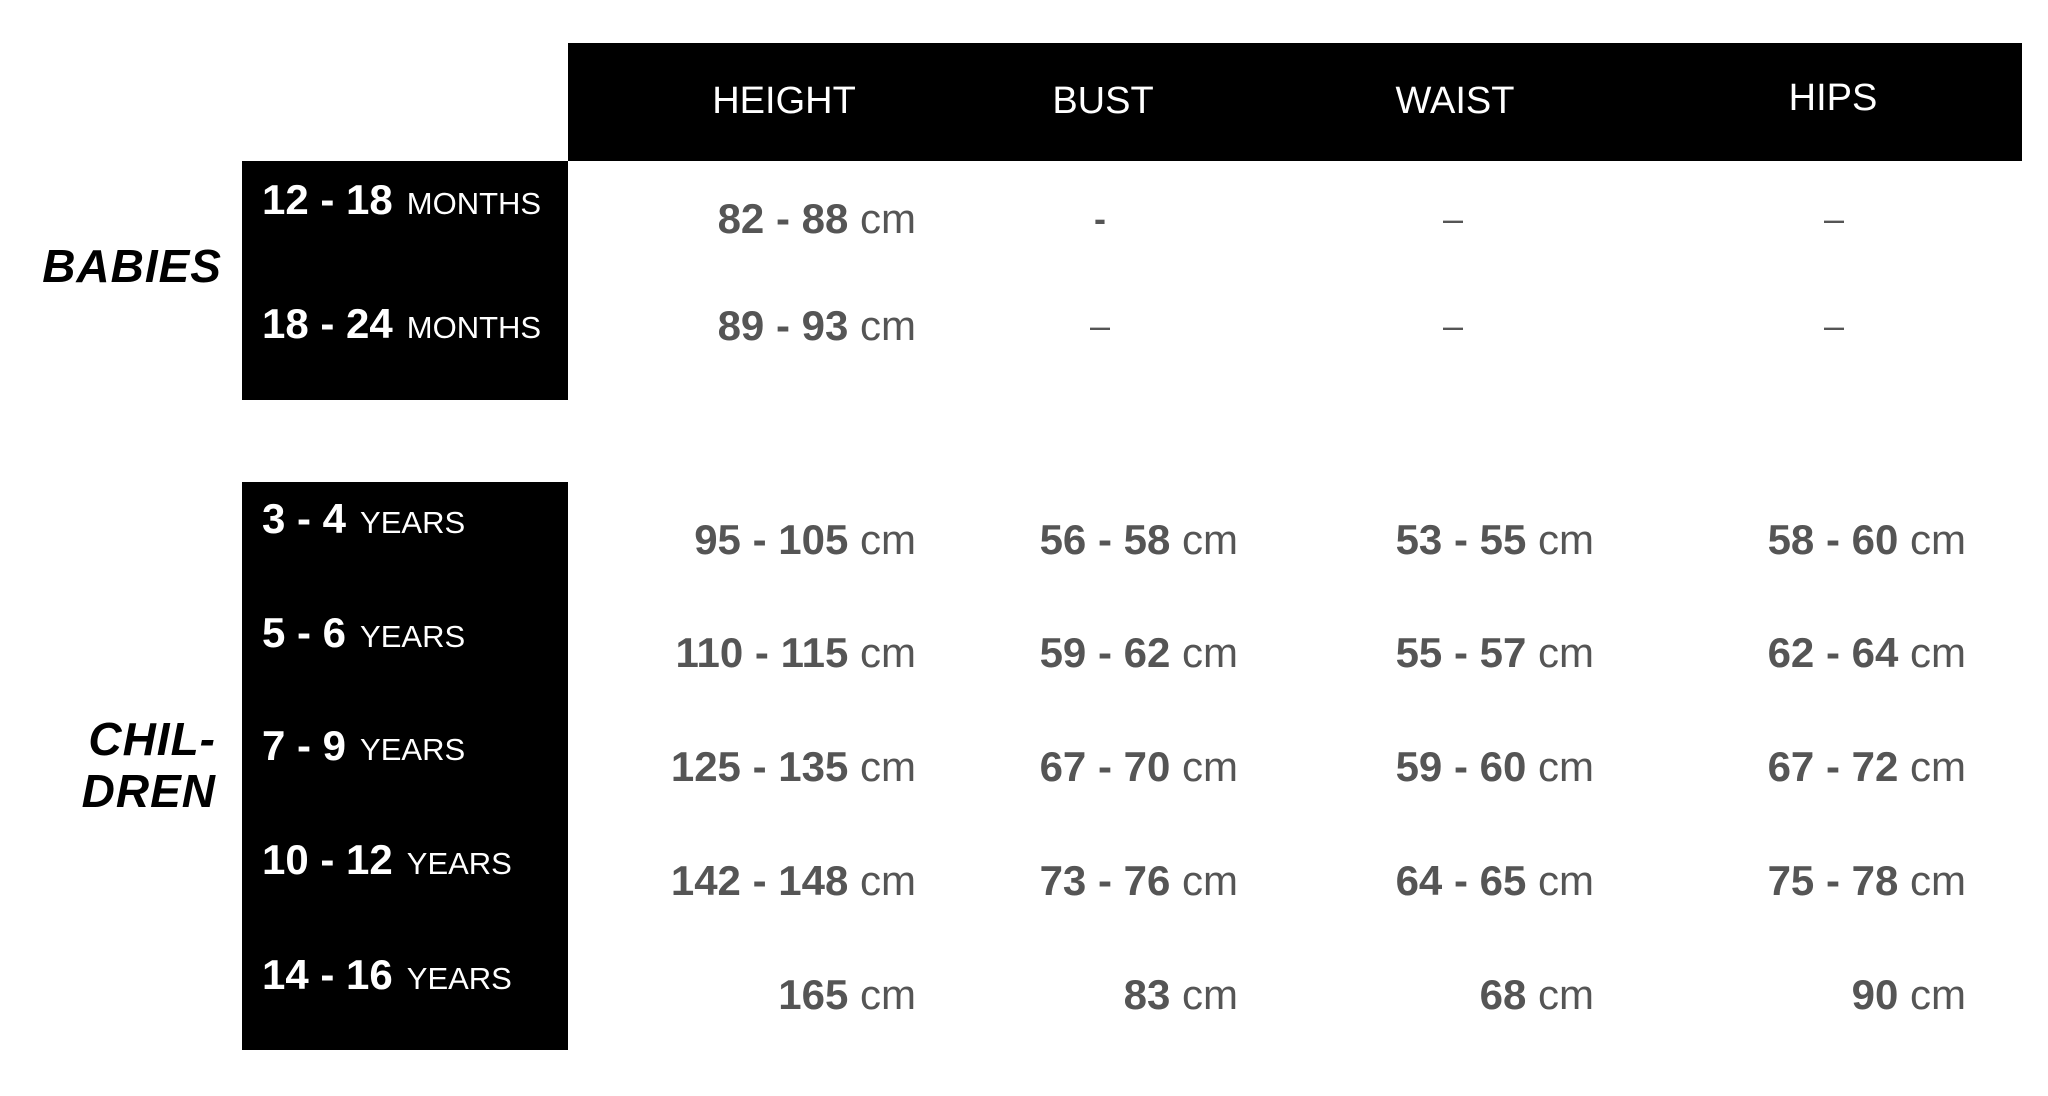 Image resolution: width=2048 pixels, height=1096 pixels. Describe the element at coordinates (1833, 539) in the screenshot. I see `measurement-value: 58 - 60` at that location.